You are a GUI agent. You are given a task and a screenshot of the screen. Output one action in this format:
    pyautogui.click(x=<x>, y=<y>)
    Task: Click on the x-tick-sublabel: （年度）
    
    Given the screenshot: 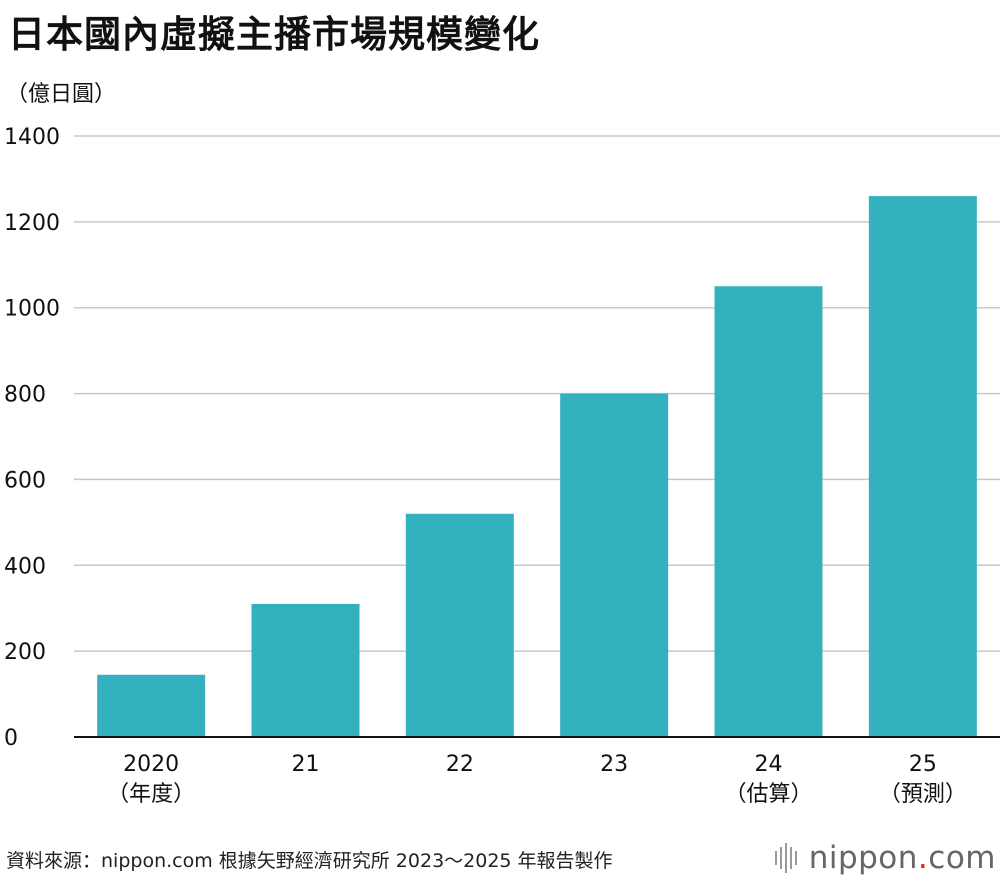 What is the action you would take?
    pyautogui.click(x=151, y=794)
    